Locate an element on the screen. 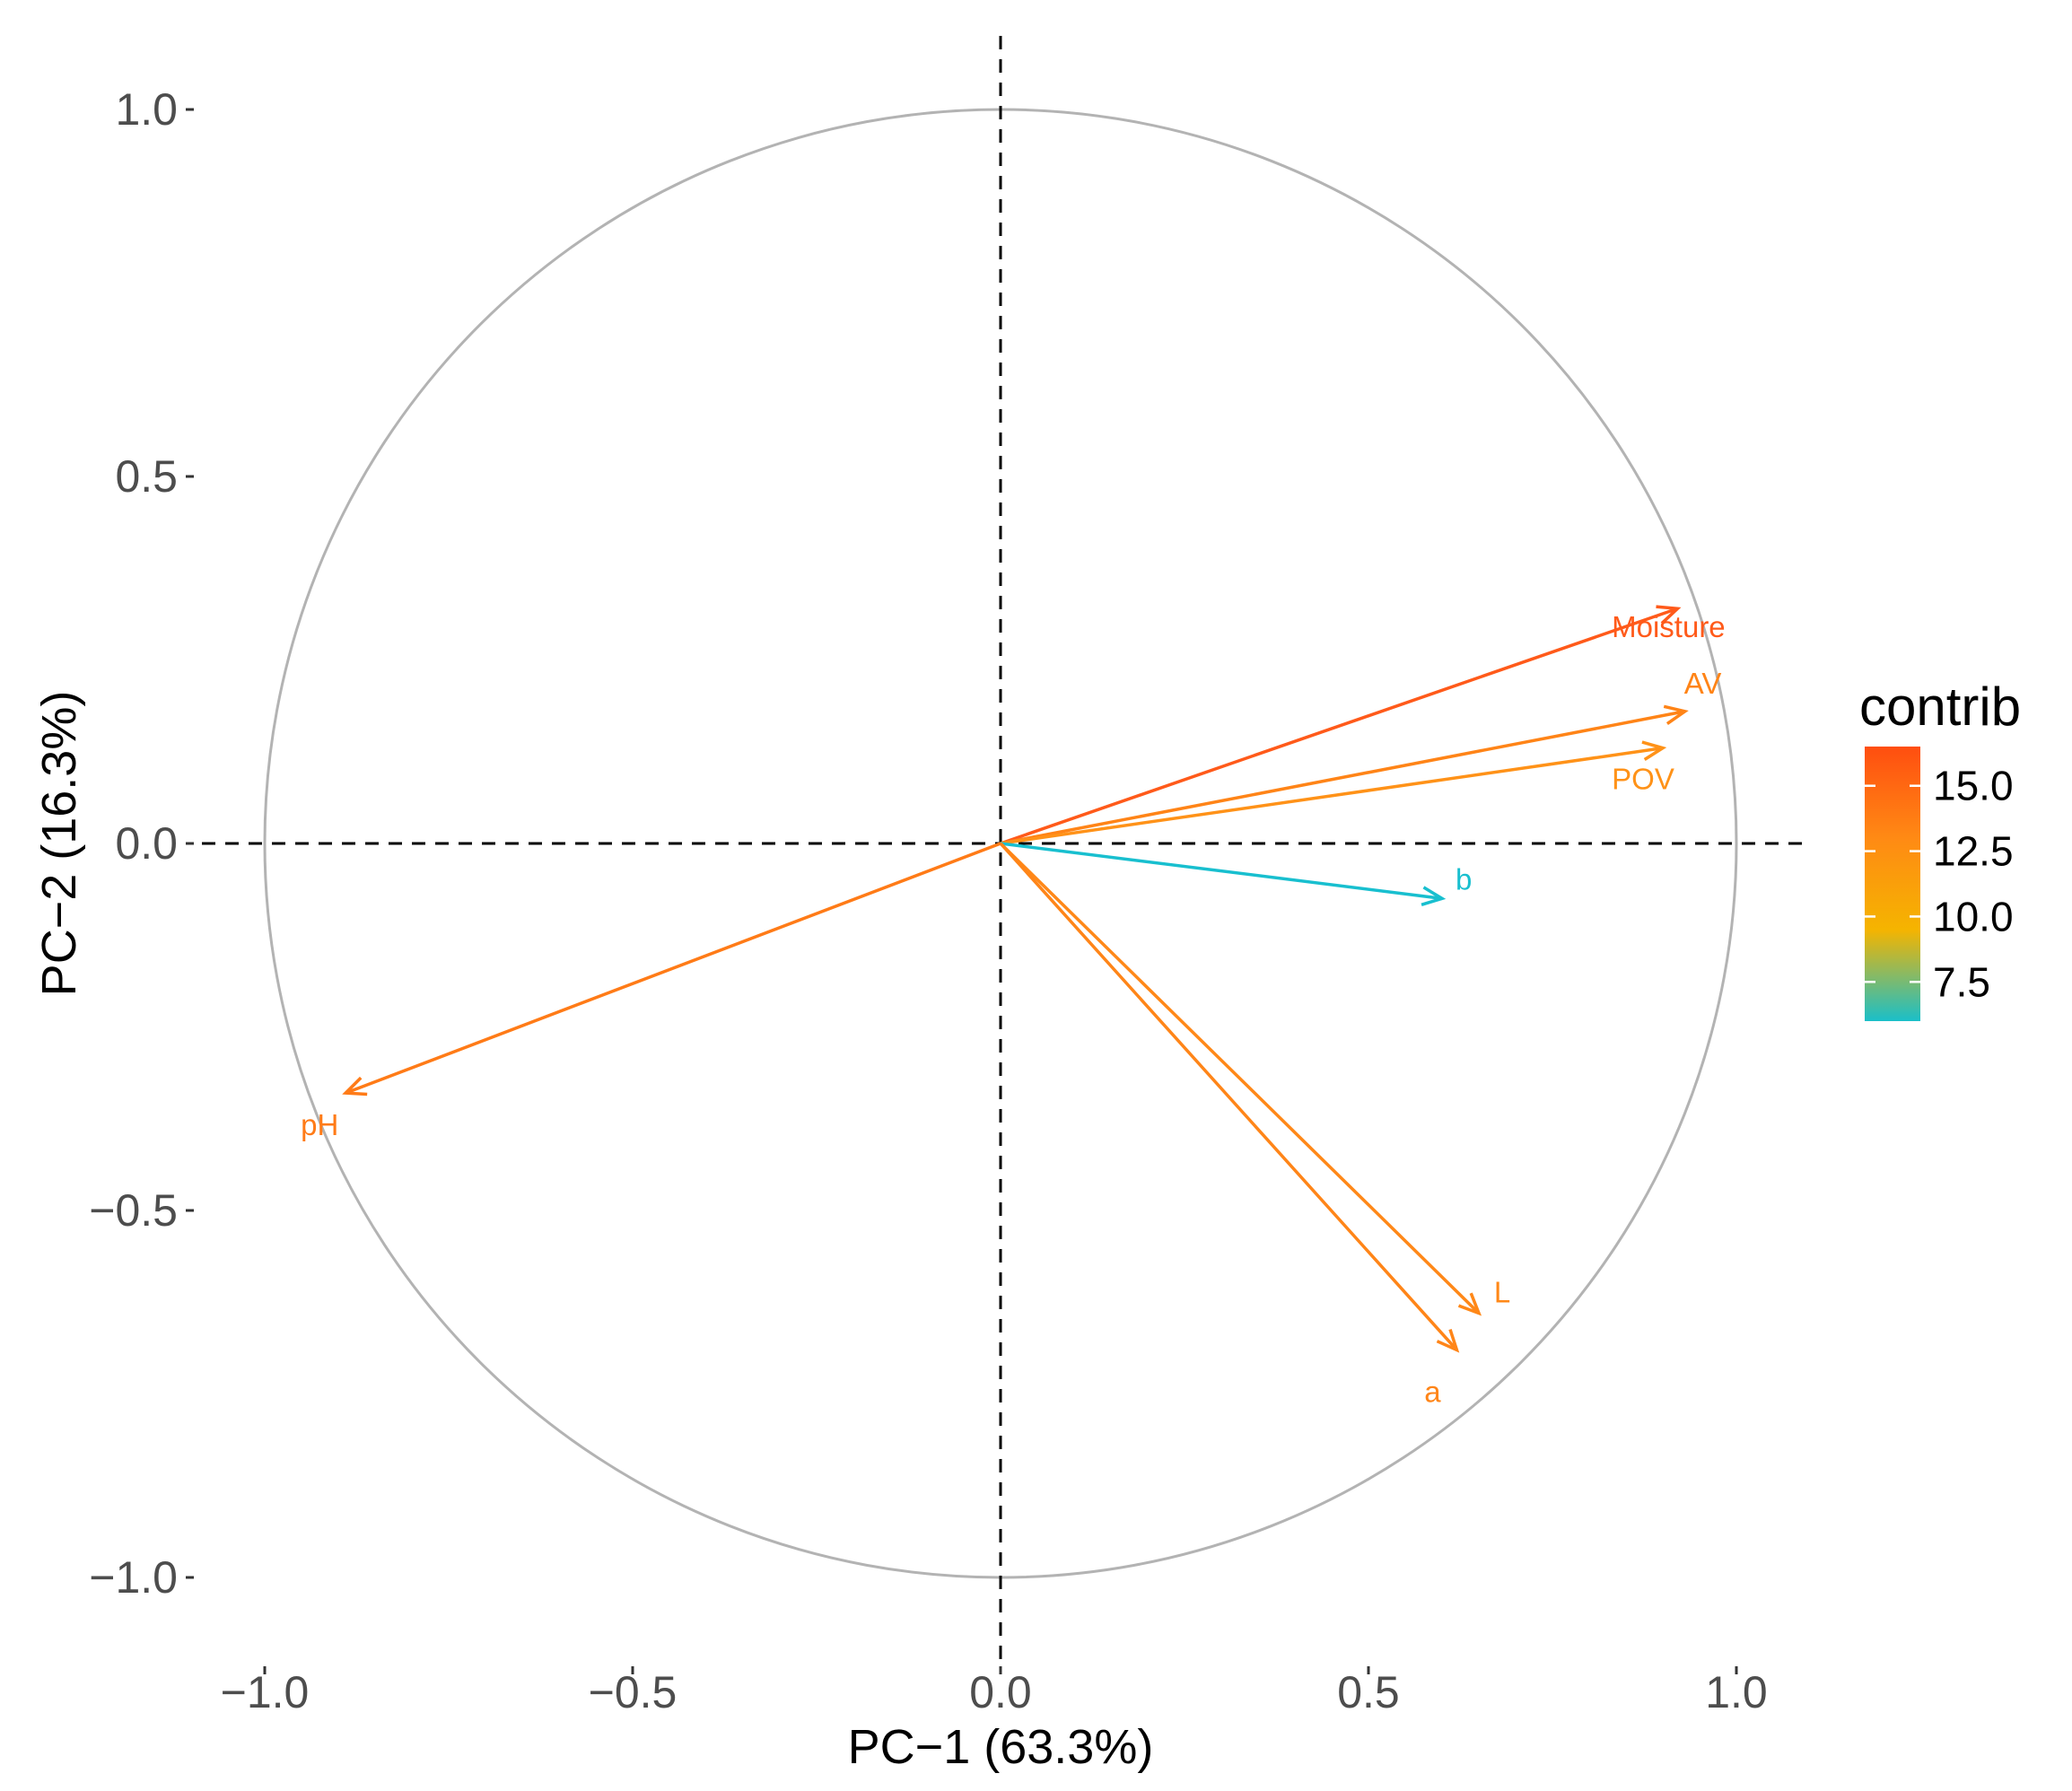 This screenshot has height=1791, width=2072. variable-label-pH: pH is located at coordinates (319, 1124).